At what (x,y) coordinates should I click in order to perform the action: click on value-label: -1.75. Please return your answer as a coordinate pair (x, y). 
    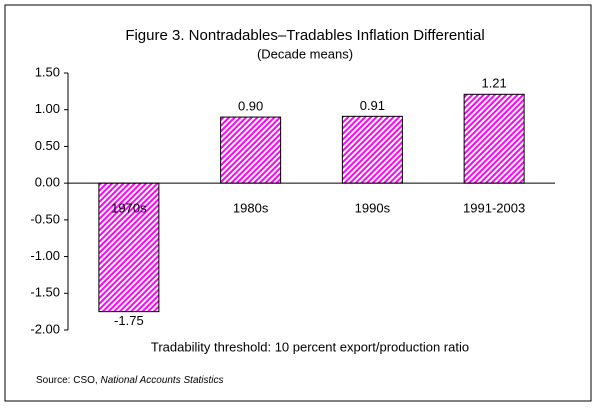
    Looking at the image, I should click on (129, 320).